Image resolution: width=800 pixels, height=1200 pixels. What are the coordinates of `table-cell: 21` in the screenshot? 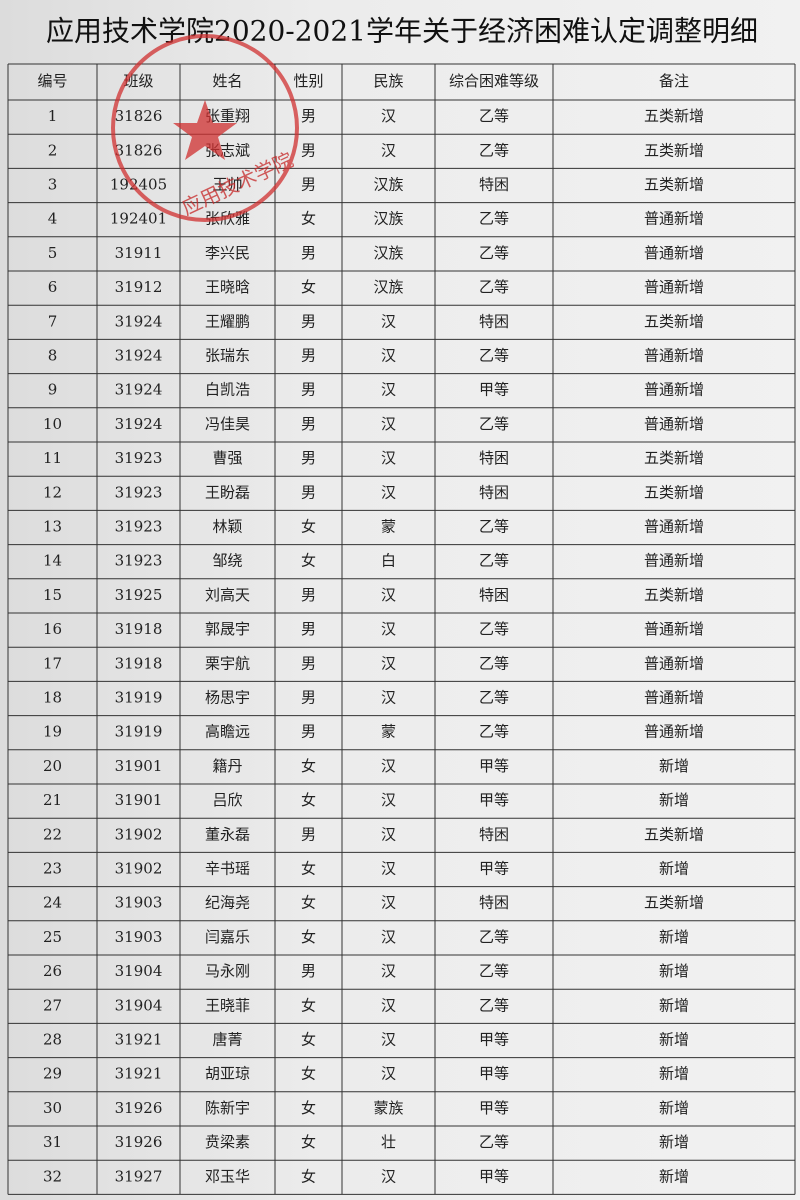 It's located at (52, 800).